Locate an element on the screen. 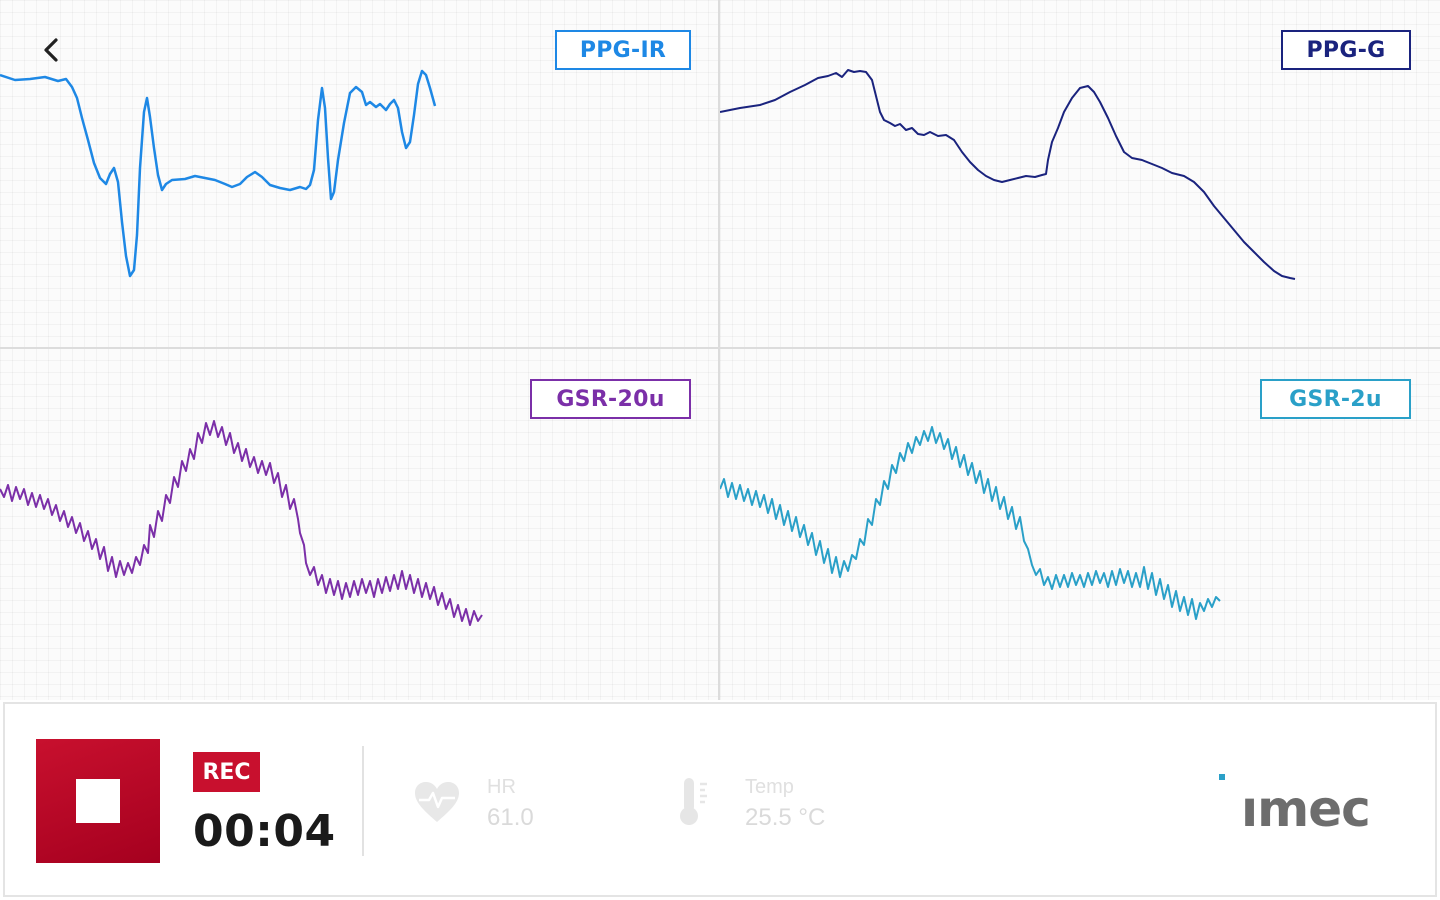  gsr-20u-waveform is located at coordinates (241, 523).